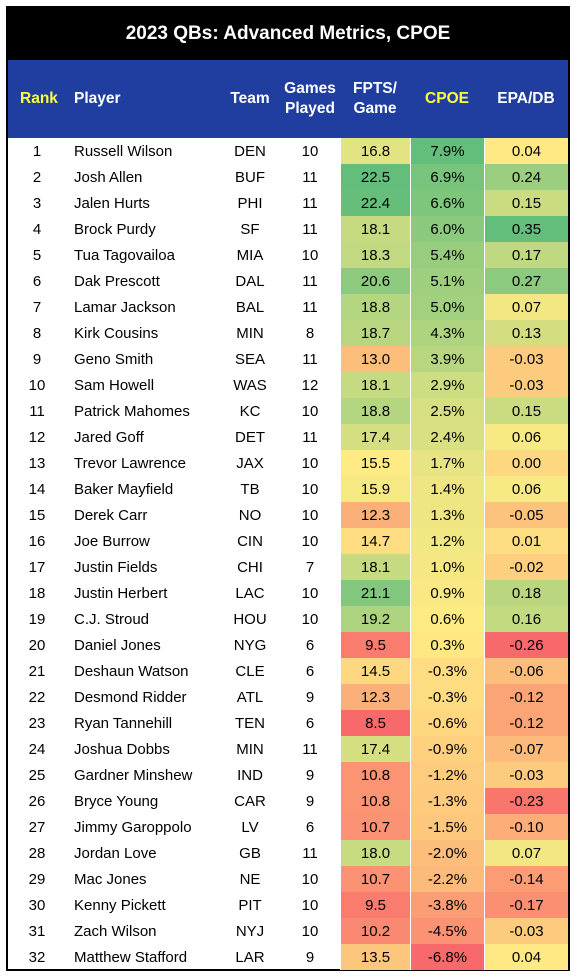 The image size is (578, 977). I want to click on games-cell: 7, so click(310, 567).